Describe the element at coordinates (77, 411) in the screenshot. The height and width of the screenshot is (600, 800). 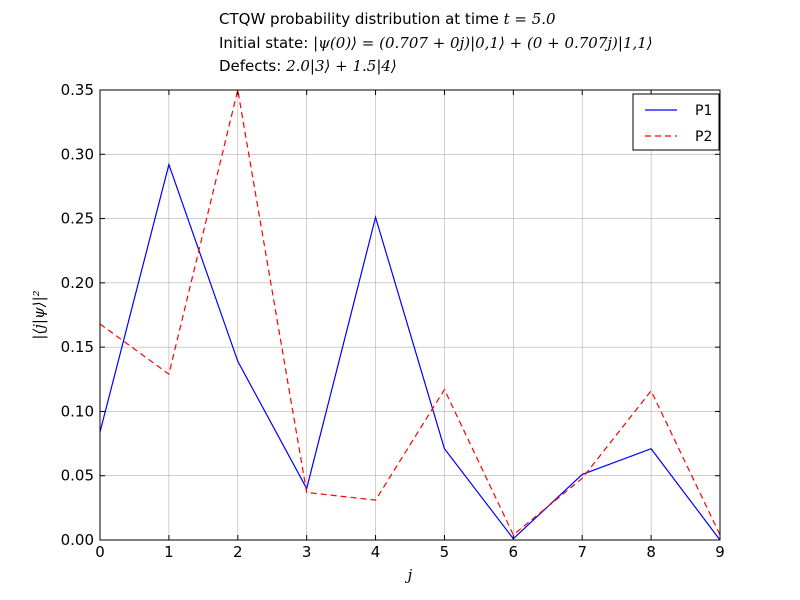
I see `y-tick-label: 0.10` at that location.